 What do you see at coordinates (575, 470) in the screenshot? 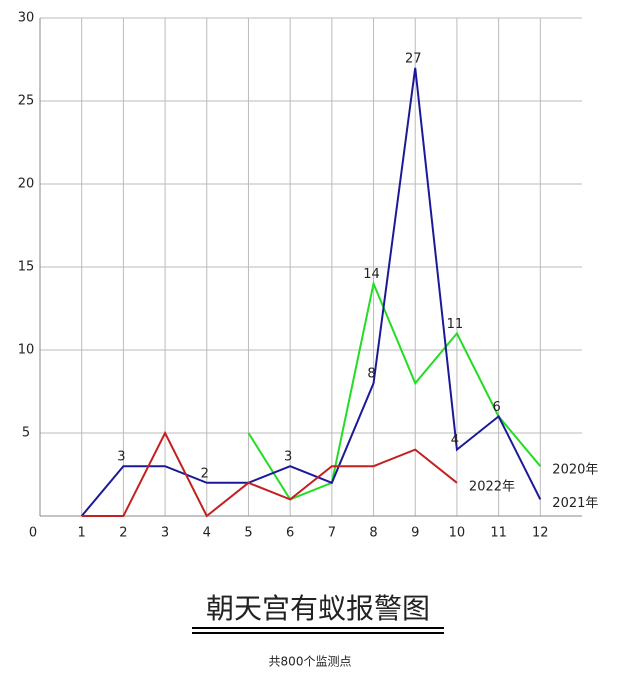
I see `series-name: 2020年` at bounding box center [575, 470].